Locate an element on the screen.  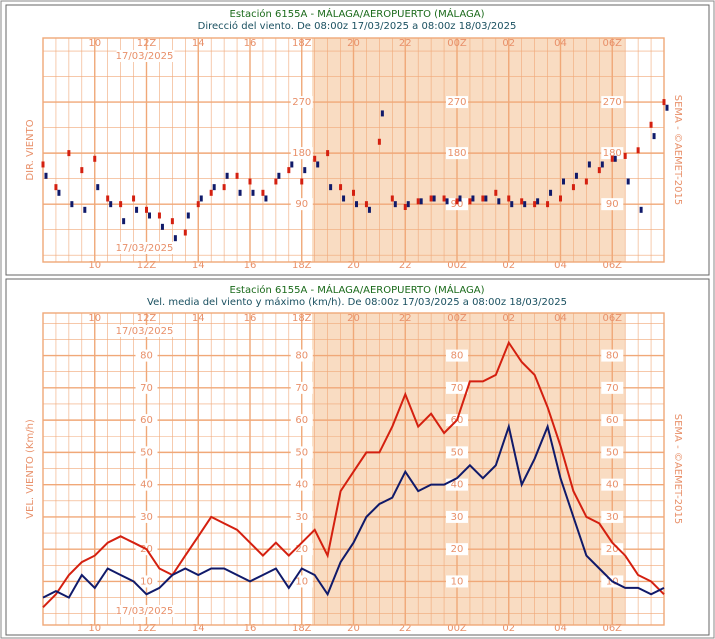
x-tick-label: 00Z is located at coordinates (457, 628).